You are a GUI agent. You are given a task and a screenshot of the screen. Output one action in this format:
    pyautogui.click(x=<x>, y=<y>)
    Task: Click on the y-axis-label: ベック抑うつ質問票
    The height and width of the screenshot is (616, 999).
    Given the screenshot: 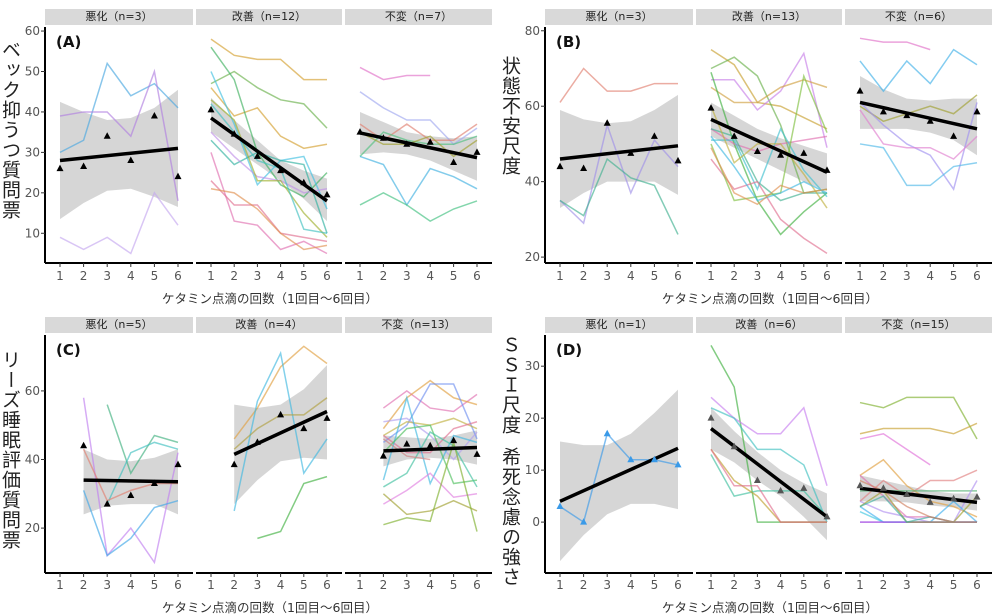 What is the action you would take?
    pyautogui.click(x=10, y=130)
    